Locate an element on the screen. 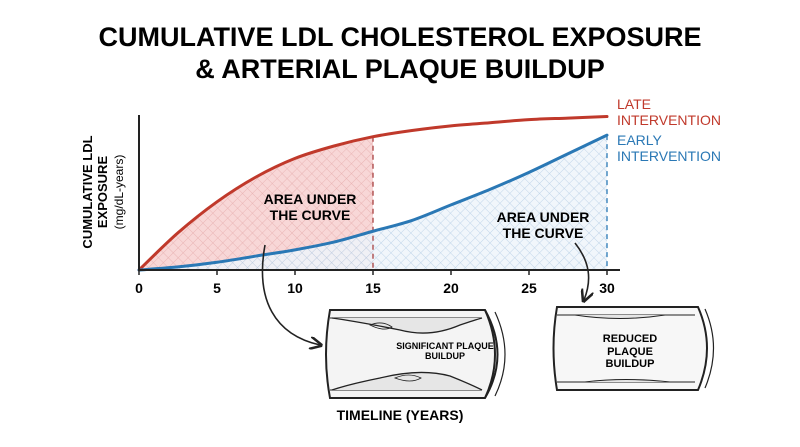 The image size is (800, 447). area-fill is located at coordinates (256, 203).